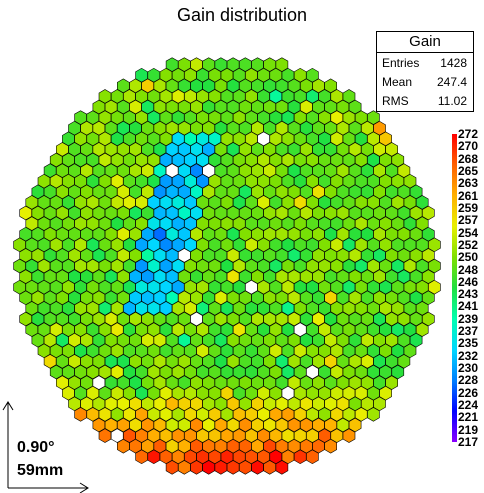 The width and height of the screenshot is (484, 493). I want to click on scale-arrowhead-right, so click(84, 487).